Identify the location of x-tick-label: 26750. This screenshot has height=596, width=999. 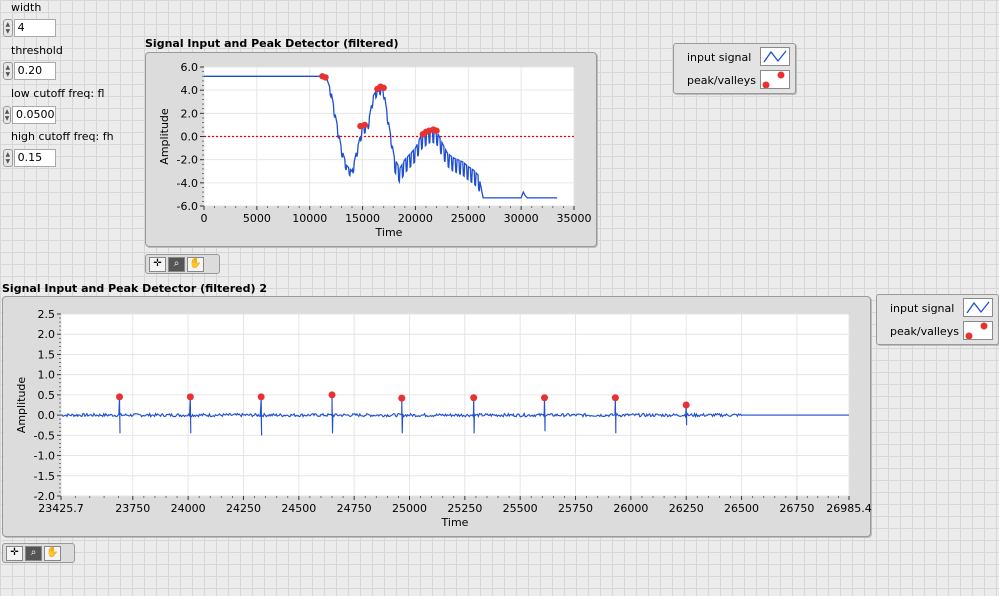
(796, 508).